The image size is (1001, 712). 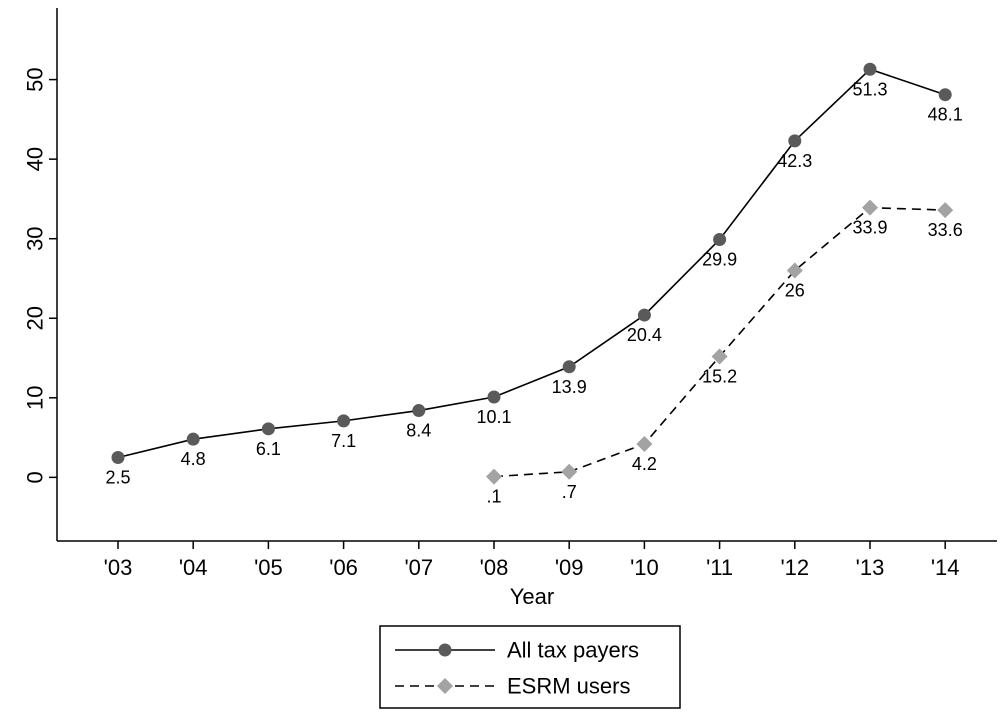 What do you see at coordinates (193, 459) in the screenshot?
I see `data-label: 4.8` at bounding box center [193, 459].